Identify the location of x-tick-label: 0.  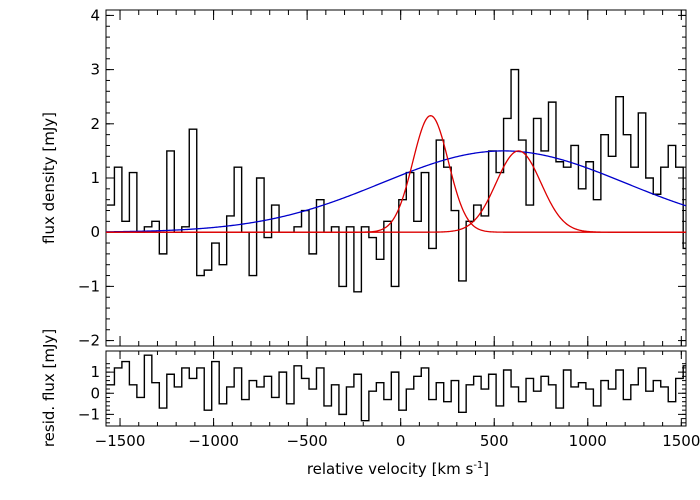
(401, 441).